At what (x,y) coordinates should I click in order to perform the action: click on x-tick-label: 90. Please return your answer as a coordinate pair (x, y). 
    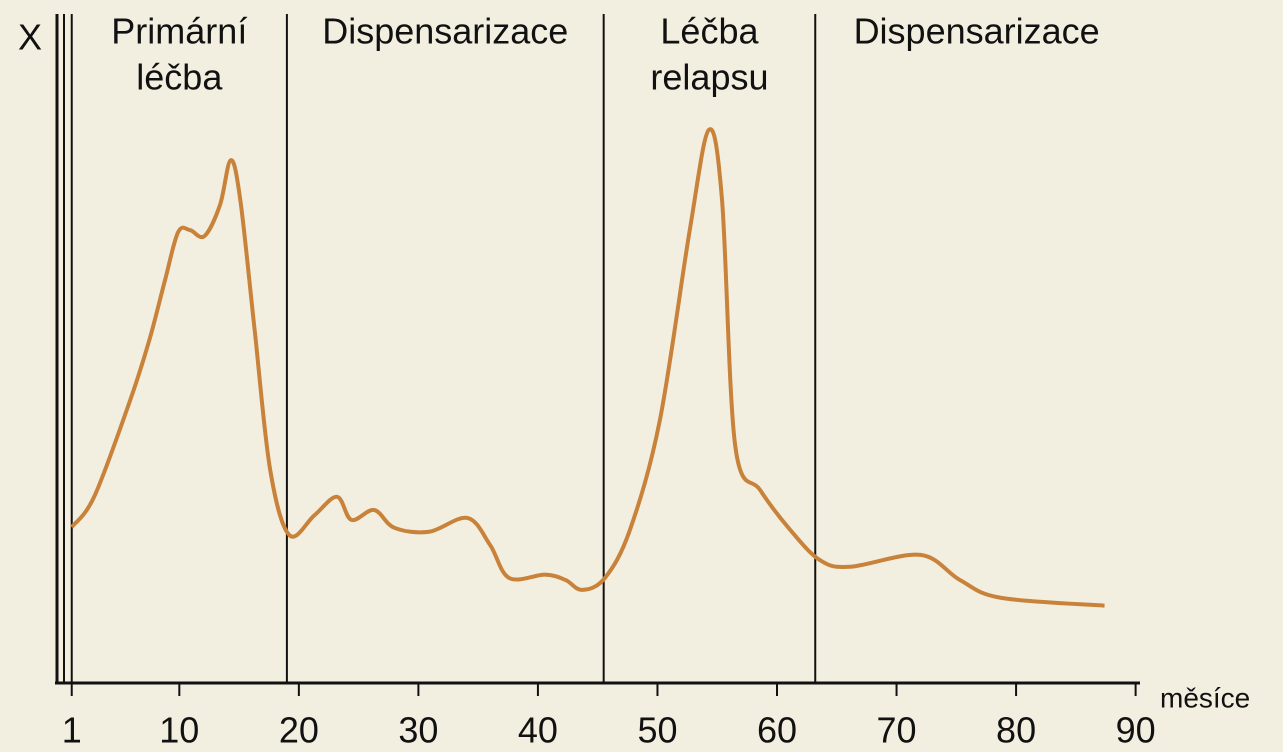
    Looking at the image, I should click on (1136, 730).